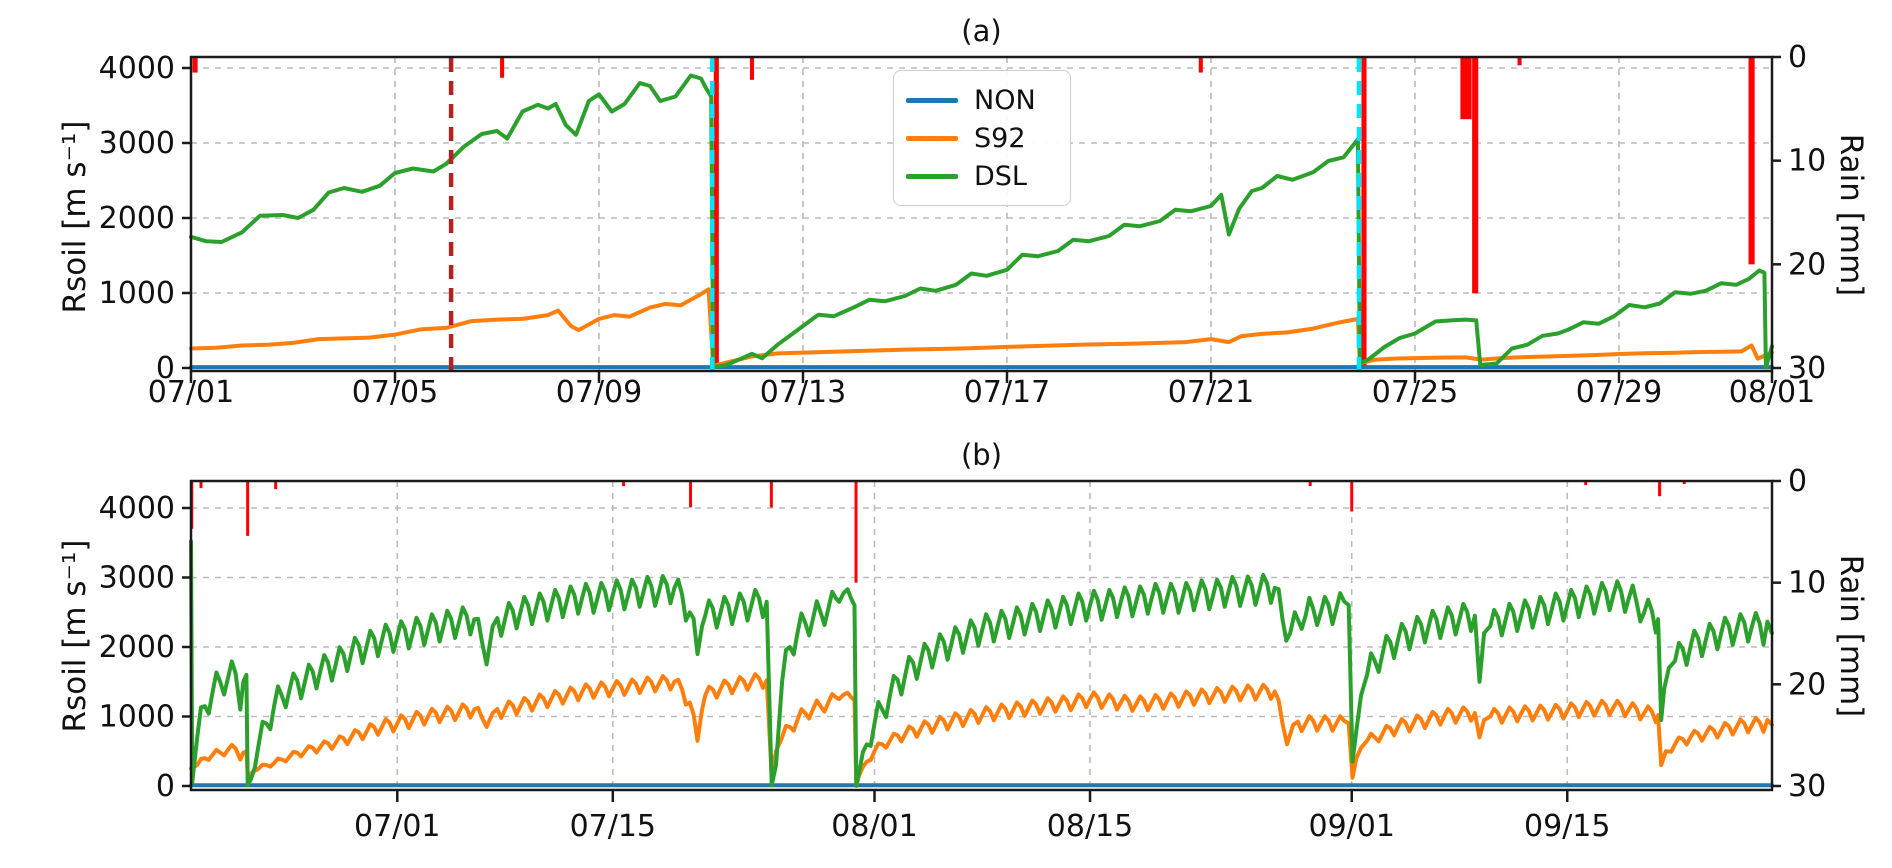 The image size is (1892, 868). What do you see at coordinates (599, 392) in the screenshot?
I see `x-tick-label: 07/09` at bounding box center [599, 392].